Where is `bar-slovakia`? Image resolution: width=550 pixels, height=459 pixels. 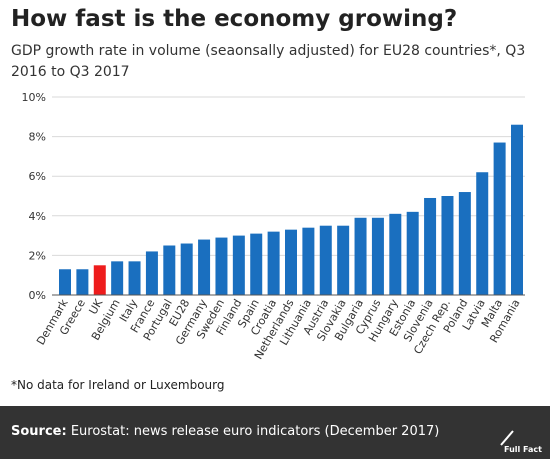 bar-slovakia is located at coordinates (343, 260).